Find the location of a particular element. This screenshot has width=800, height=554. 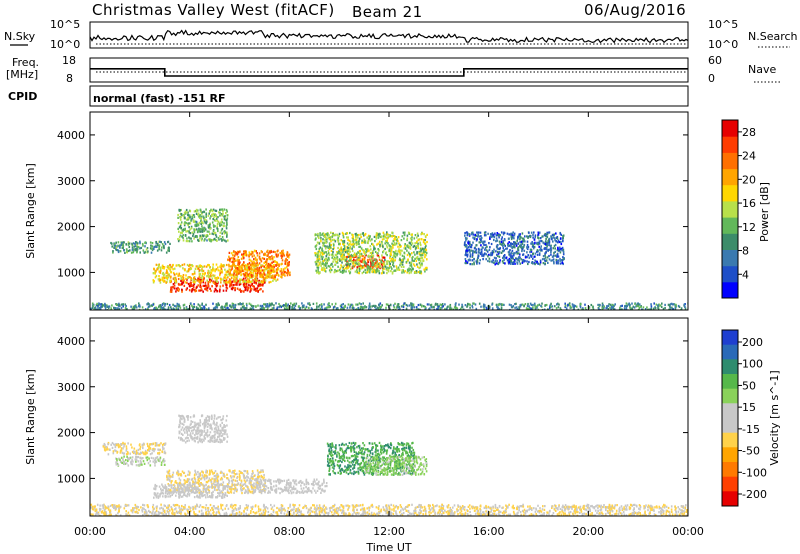

velocity-cb-tick-6: -100 is located at coordinates (754, 472).